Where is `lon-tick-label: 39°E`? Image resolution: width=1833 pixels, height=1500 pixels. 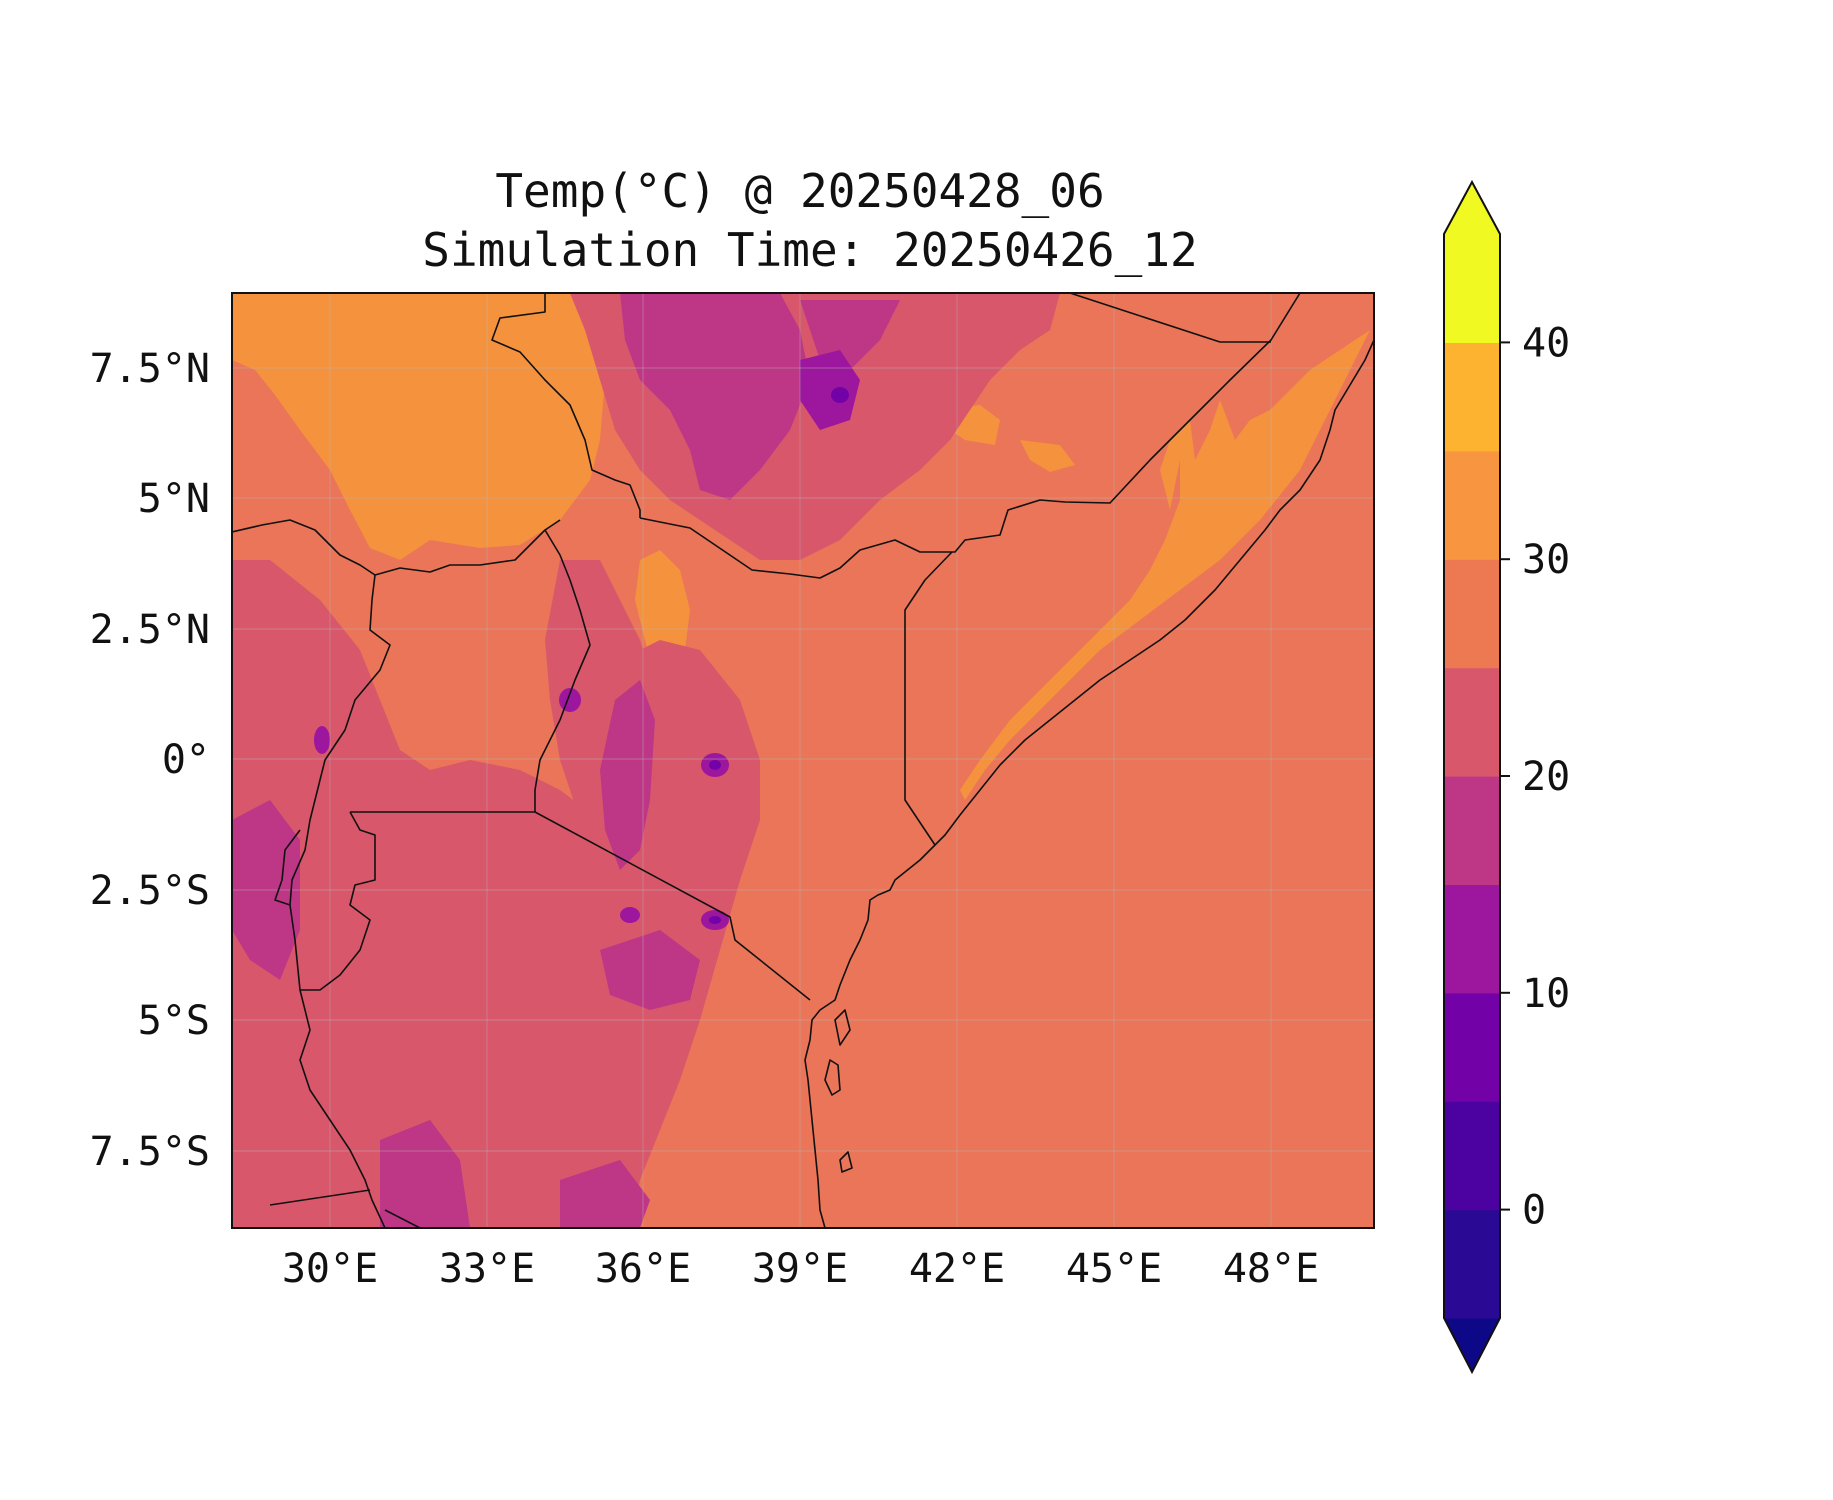 lon-tick-label: 39°E is located at coordinates (800, 1269).